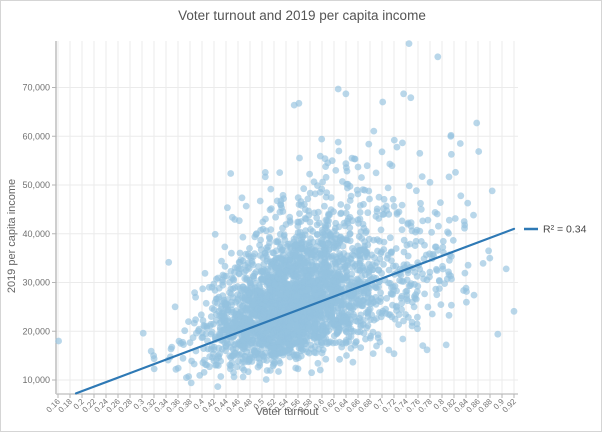 The width and height of the screenshot is (602, 432). I want to click on legend: R² = 0.34, so click(555, 230).